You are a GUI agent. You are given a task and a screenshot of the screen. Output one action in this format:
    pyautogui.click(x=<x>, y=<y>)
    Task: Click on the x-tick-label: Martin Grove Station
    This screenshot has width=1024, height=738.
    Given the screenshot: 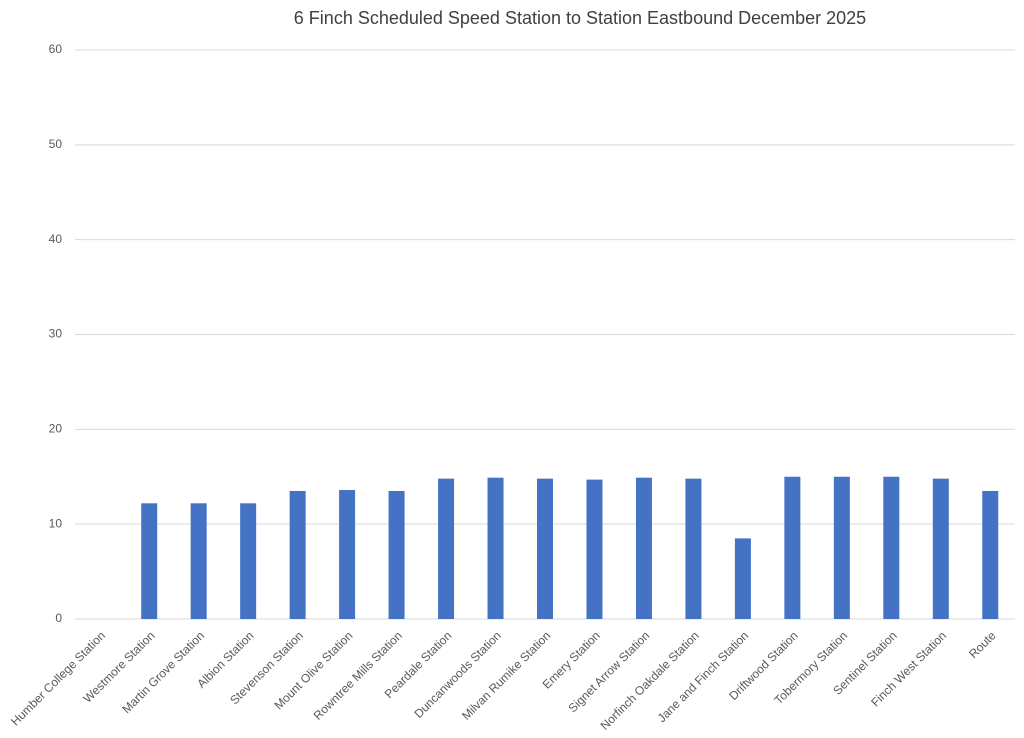 What is the action you would take?
    pyautogui.click(x=163, y=672)
    